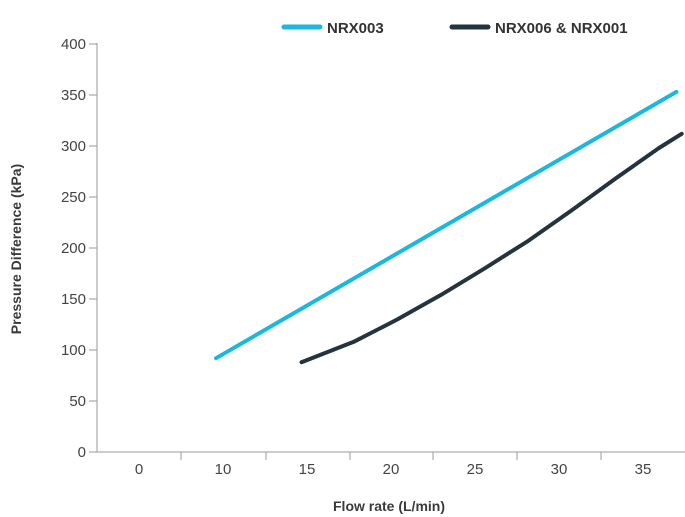  Describe the element at coordinates (77, 401) in the screenshot. I see `y-tick-label-50: 50` at that location.